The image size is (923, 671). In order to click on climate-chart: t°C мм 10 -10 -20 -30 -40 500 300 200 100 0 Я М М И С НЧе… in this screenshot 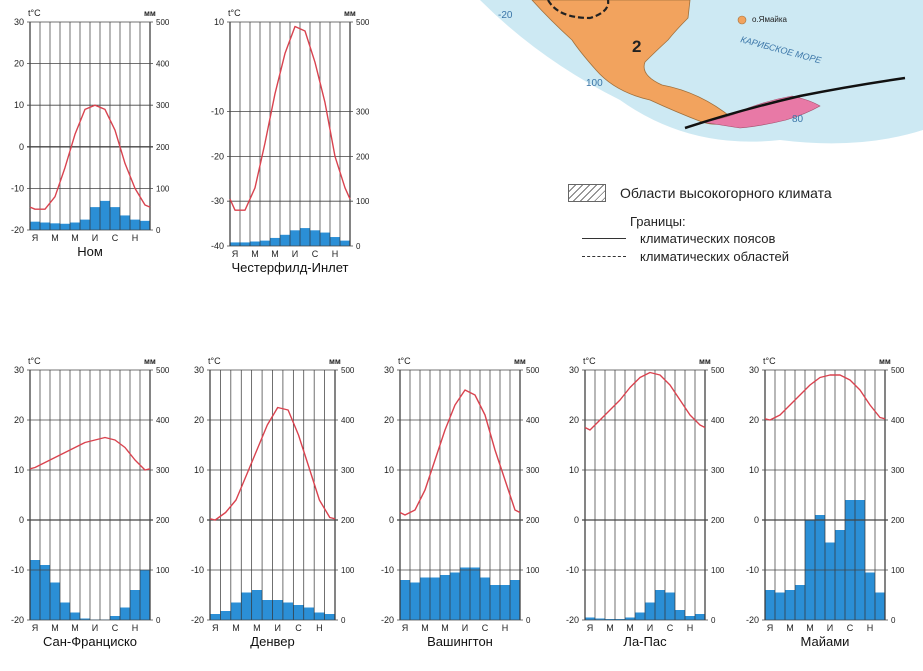, I will do `click(290, 141)`.